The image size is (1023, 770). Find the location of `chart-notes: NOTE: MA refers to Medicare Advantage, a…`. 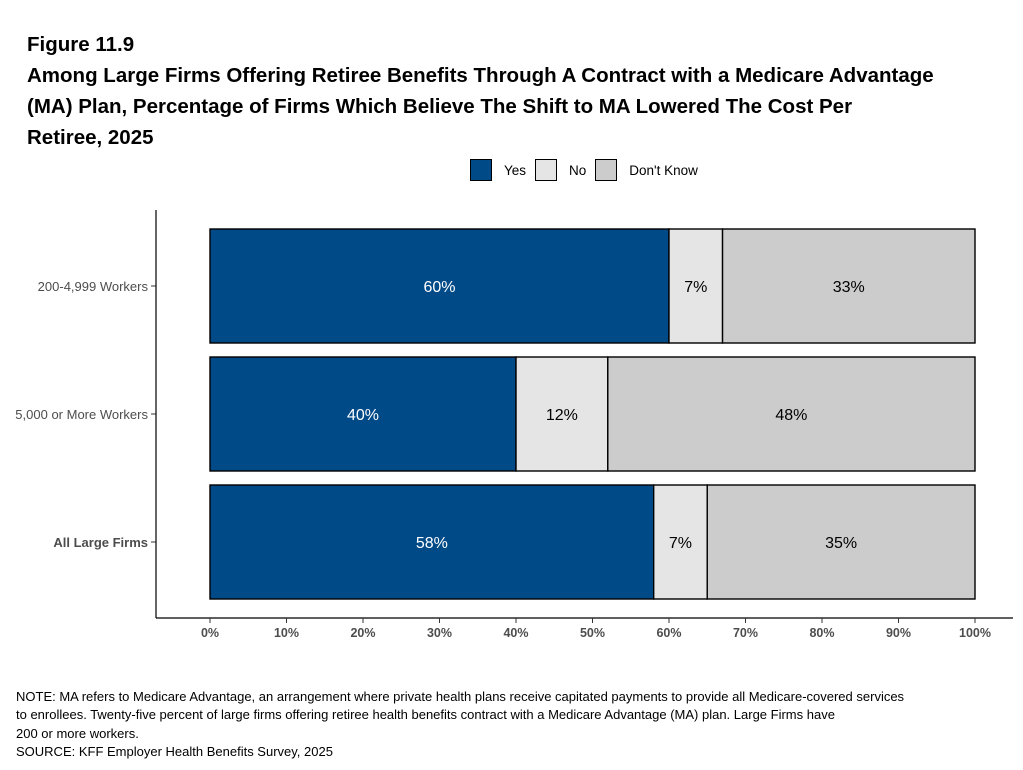

chart-notes: NOTE: MA refers to Medicare Advantage, a… is located at coordinates (511, 724).